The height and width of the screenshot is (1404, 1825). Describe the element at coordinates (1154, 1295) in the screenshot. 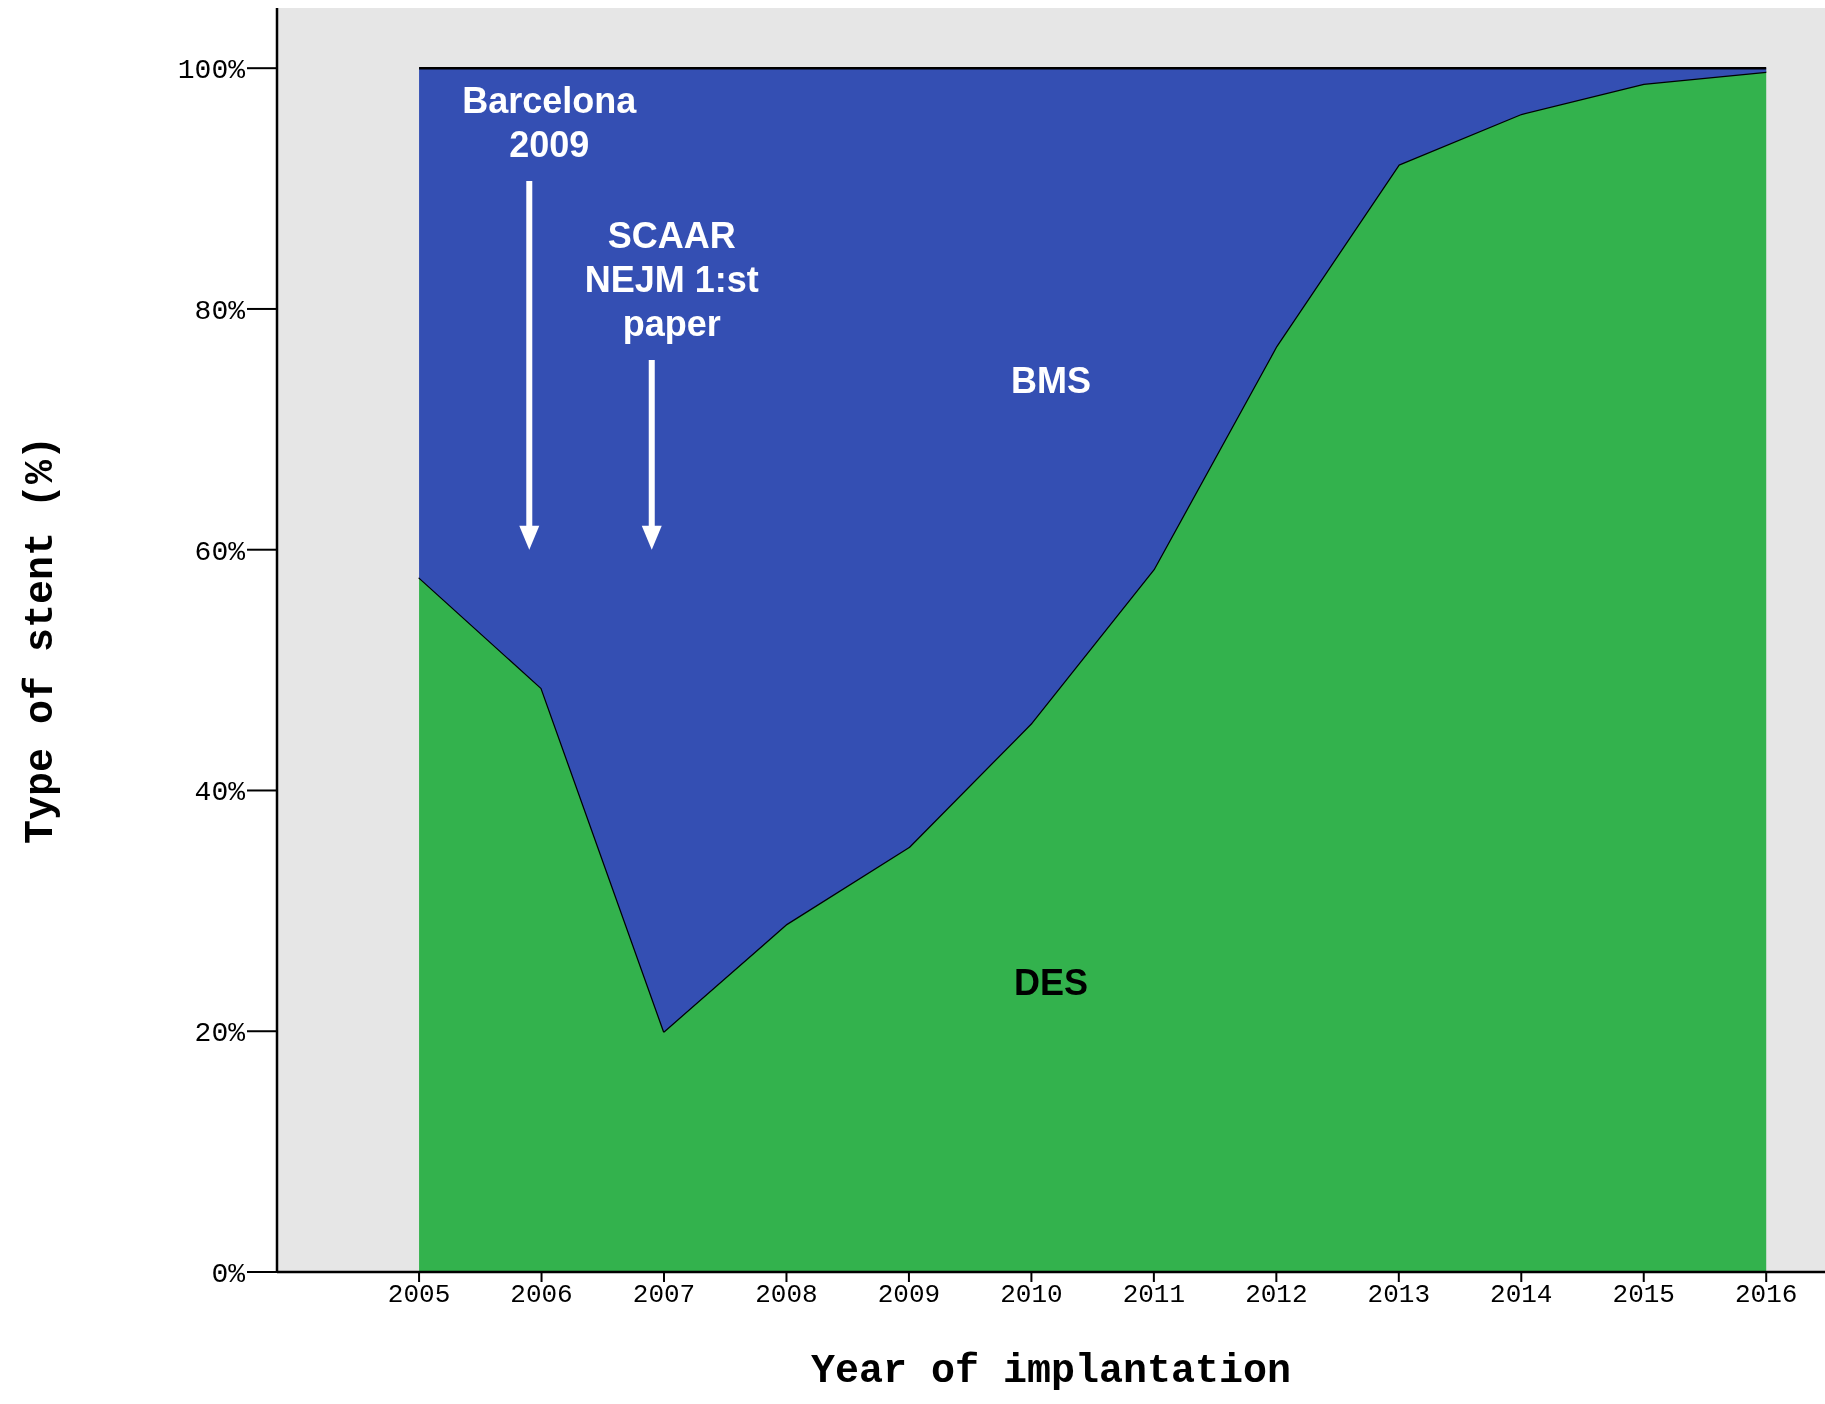

I see `x-tick-label: 2011` at that location.